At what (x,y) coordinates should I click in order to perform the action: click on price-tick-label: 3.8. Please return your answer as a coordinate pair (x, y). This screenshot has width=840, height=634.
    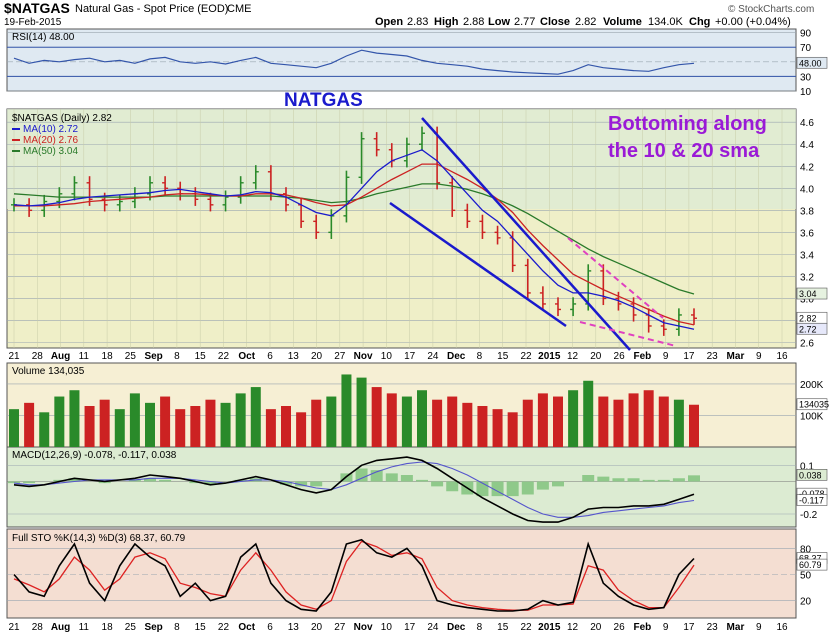
    Looking at the image, I should click on (807, 211).